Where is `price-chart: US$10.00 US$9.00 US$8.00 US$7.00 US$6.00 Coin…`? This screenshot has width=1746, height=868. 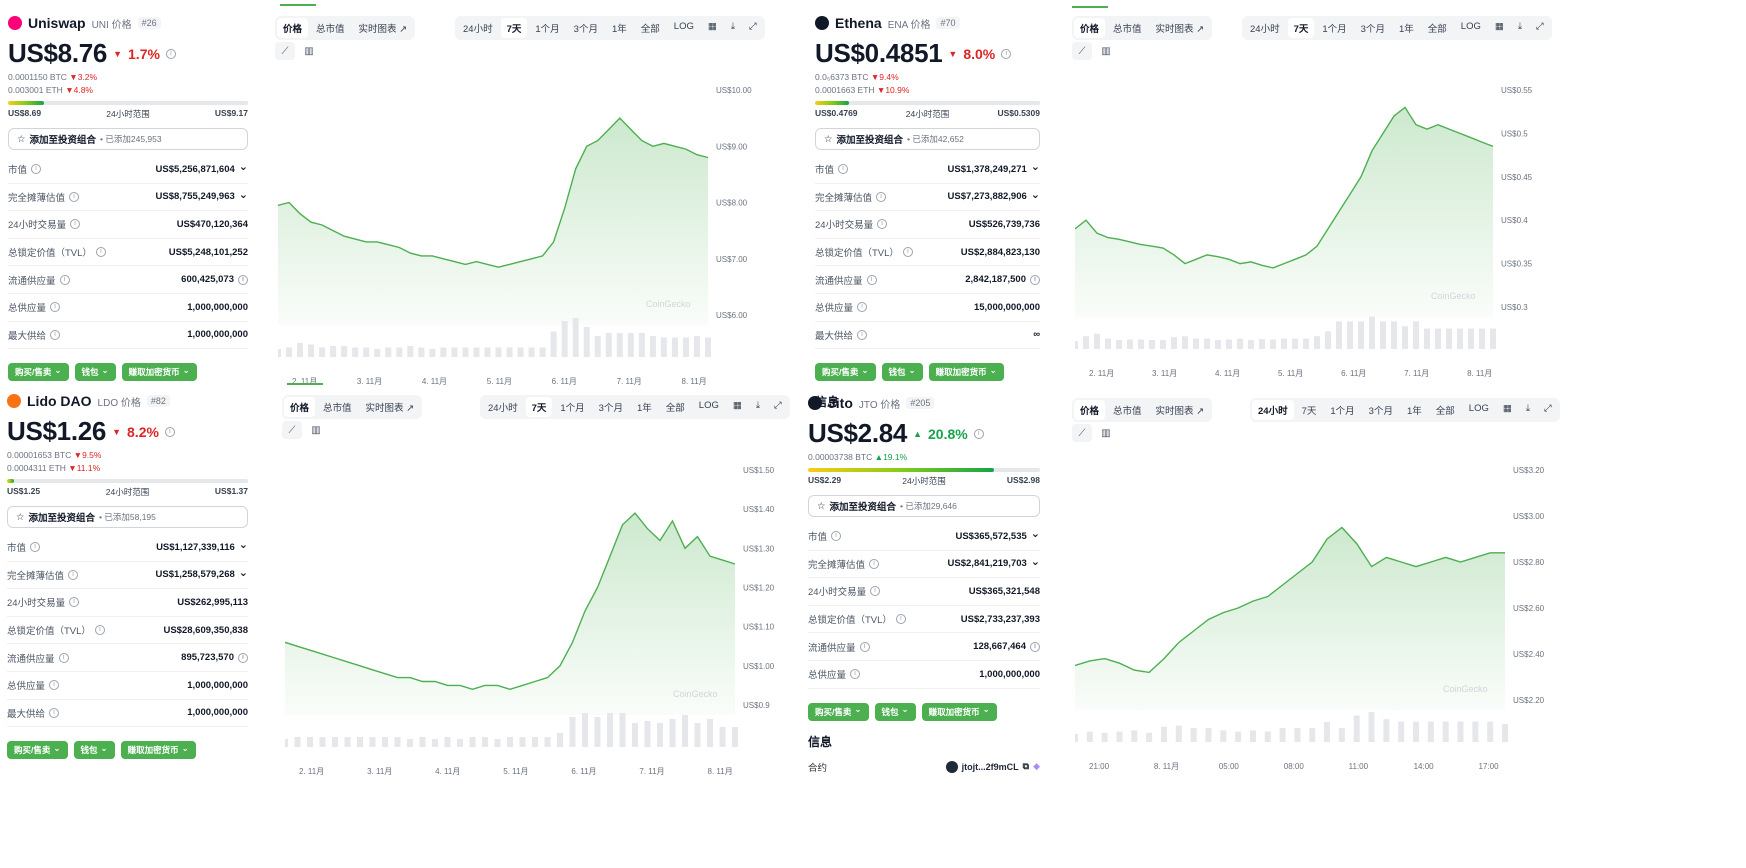 price-chart: US$10.00 US$9.00 US$8.00 US$7.00 US$6.00 Coin… is located at coordinates (523, 234).